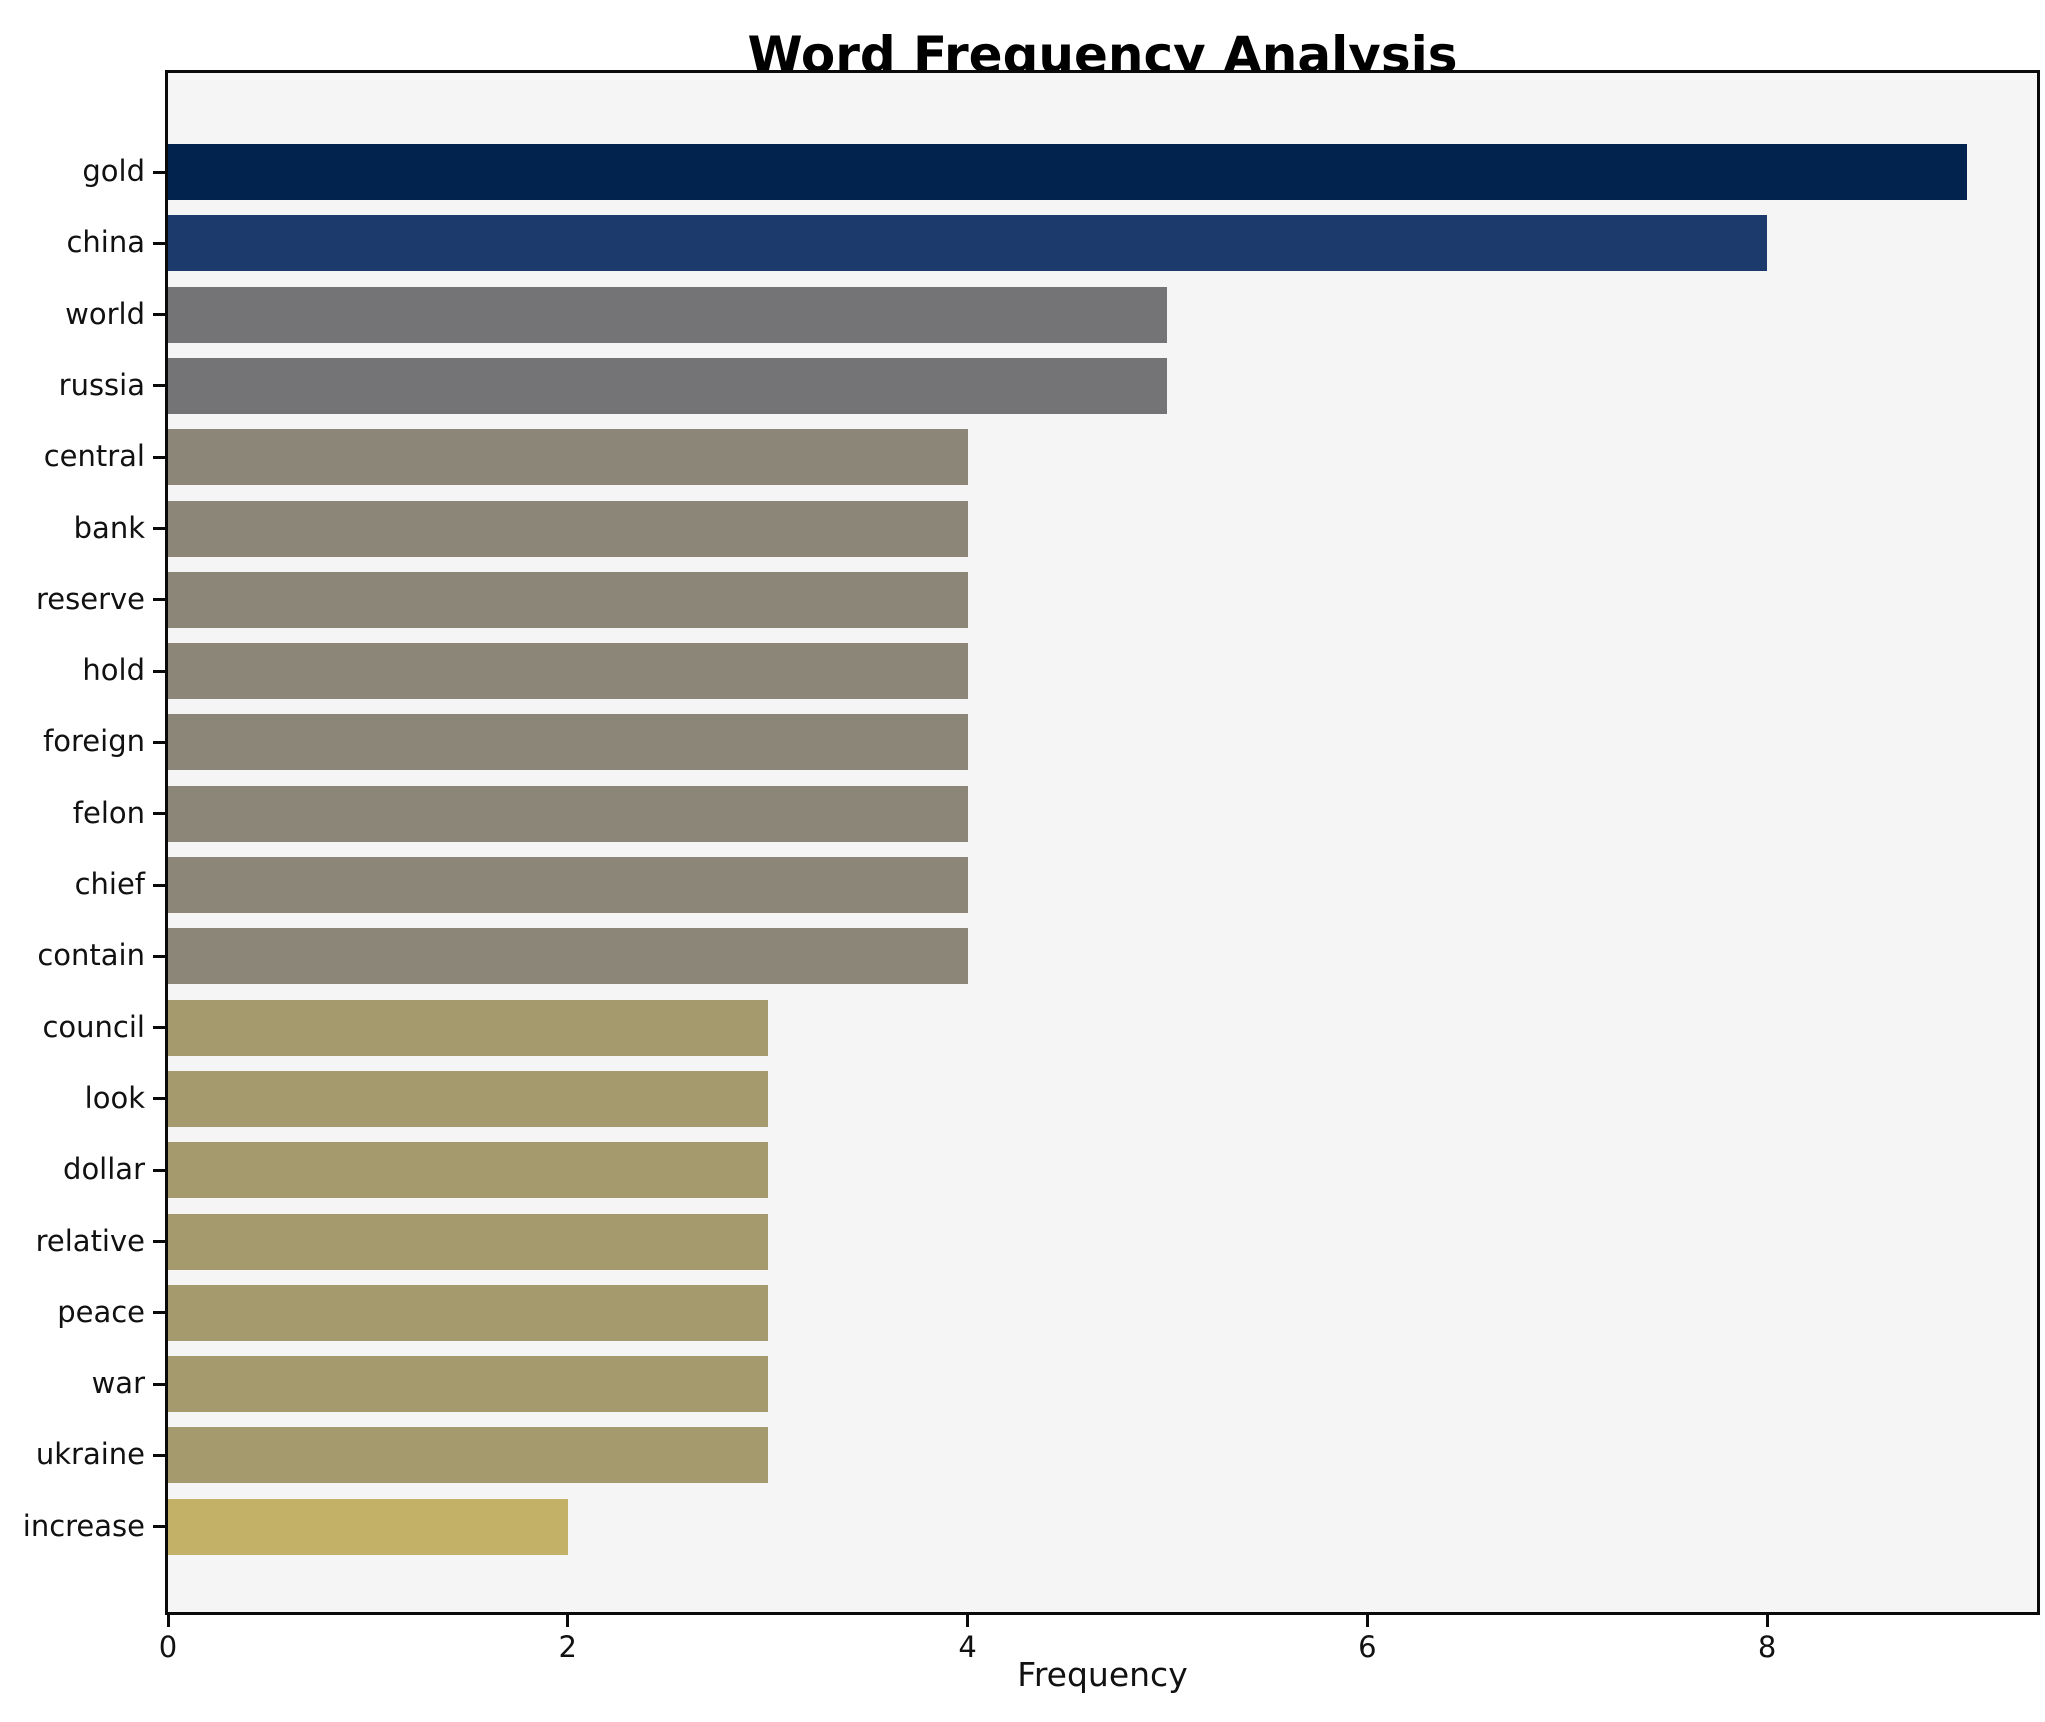  I want to click on bar-gold, so click(1067, 172).